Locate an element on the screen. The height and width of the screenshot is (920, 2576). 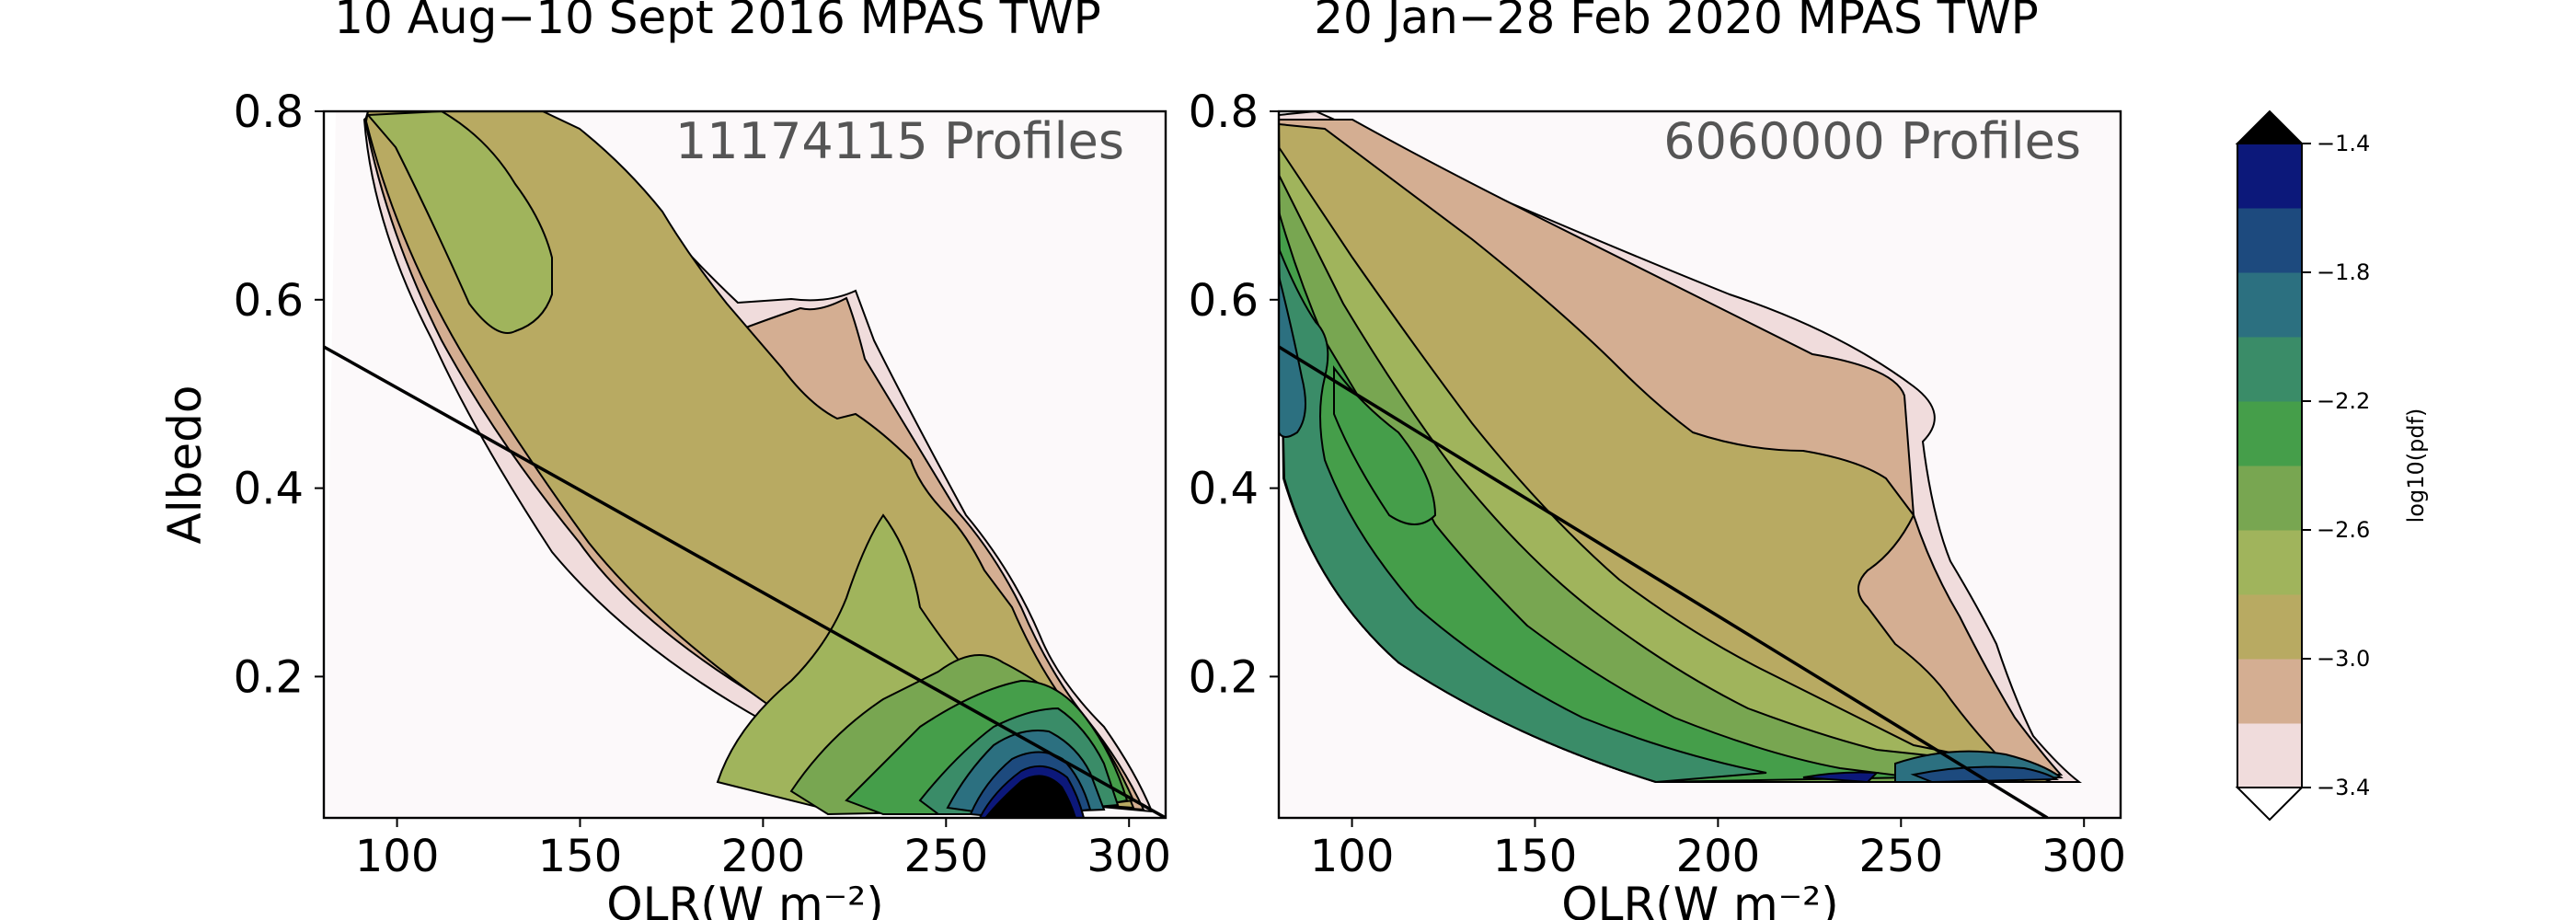
right-title: 20 Jan−28 Feb 2020 MPAS TWP is located at coordinates (1676, 22).